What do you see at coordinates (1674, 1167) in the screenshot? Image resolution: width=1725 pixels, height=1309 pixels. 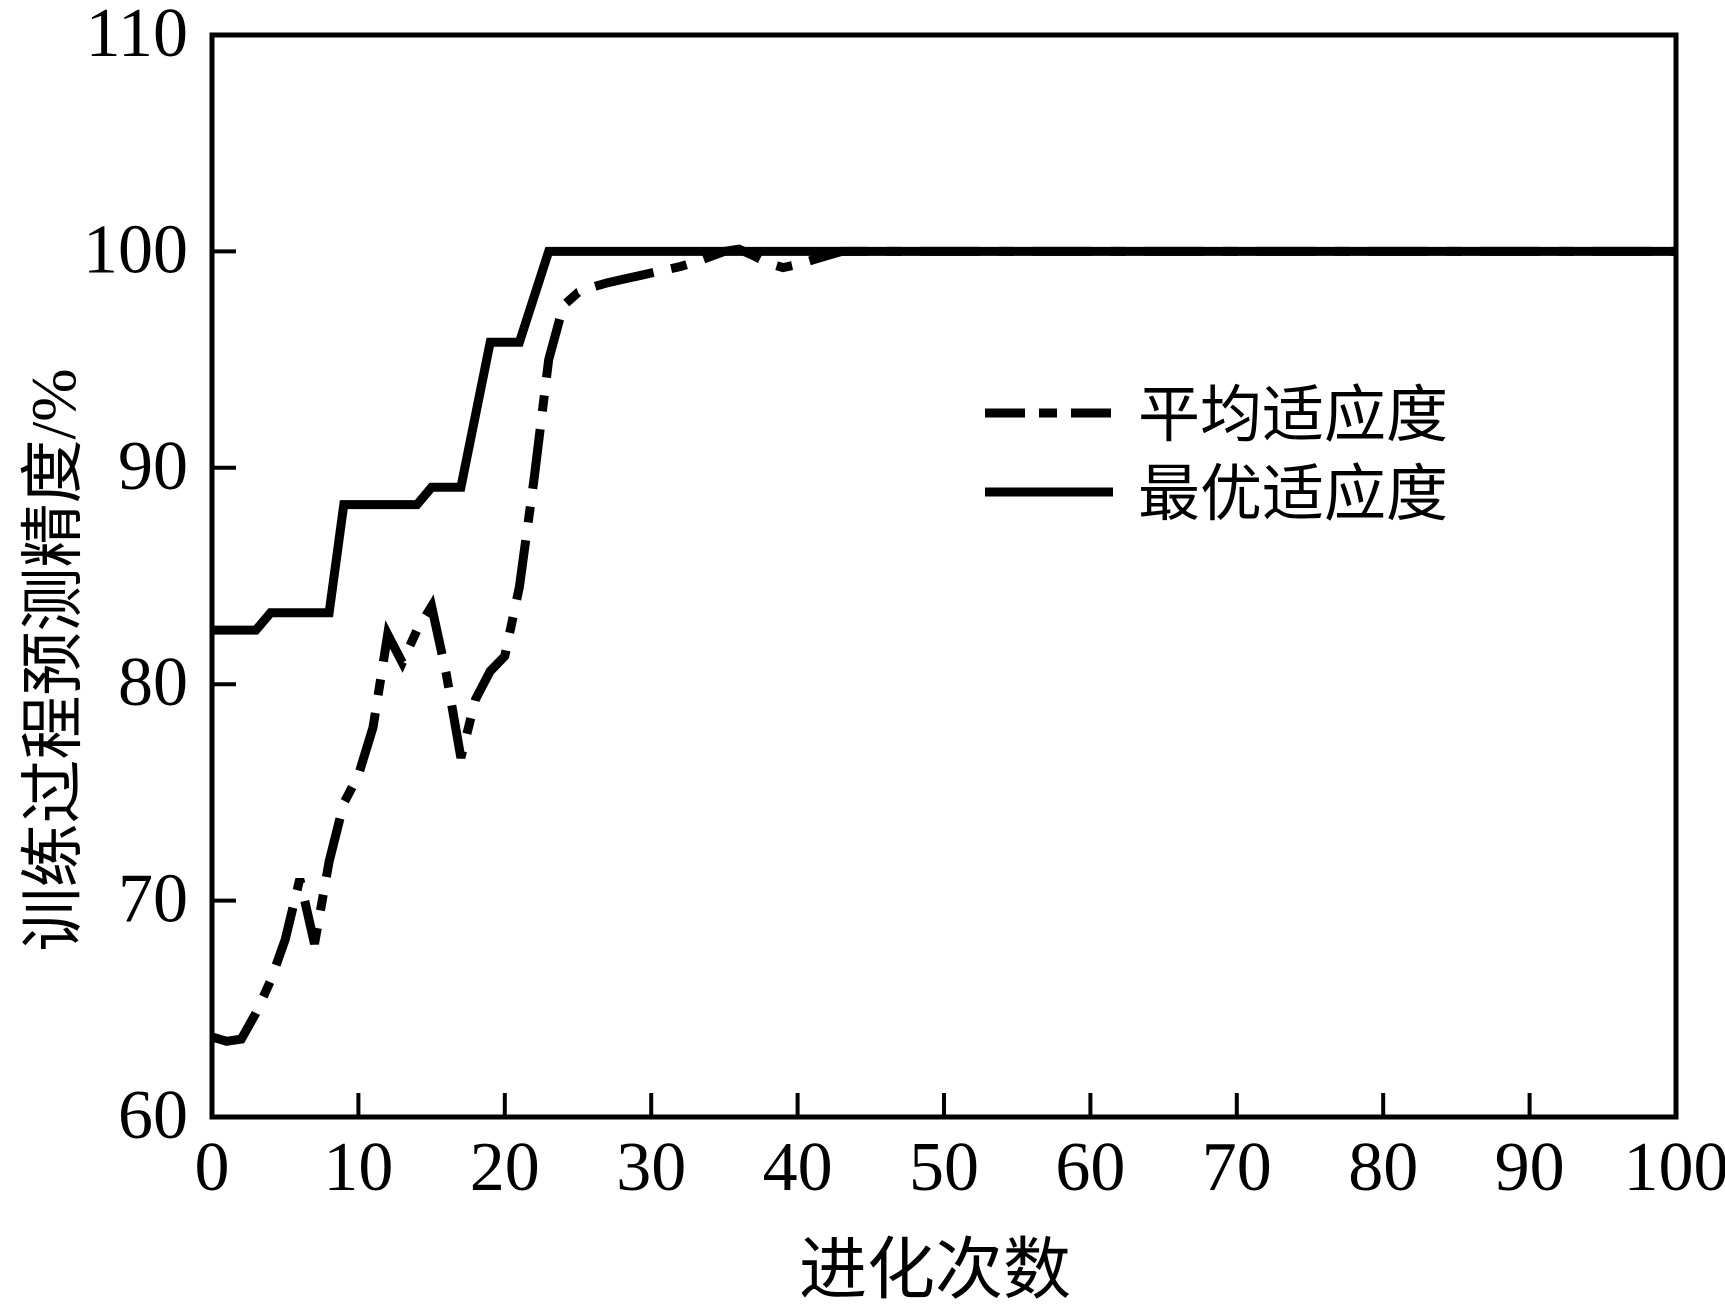 I see `x-tick-label: 100` at bounding box center [1674, 1167].